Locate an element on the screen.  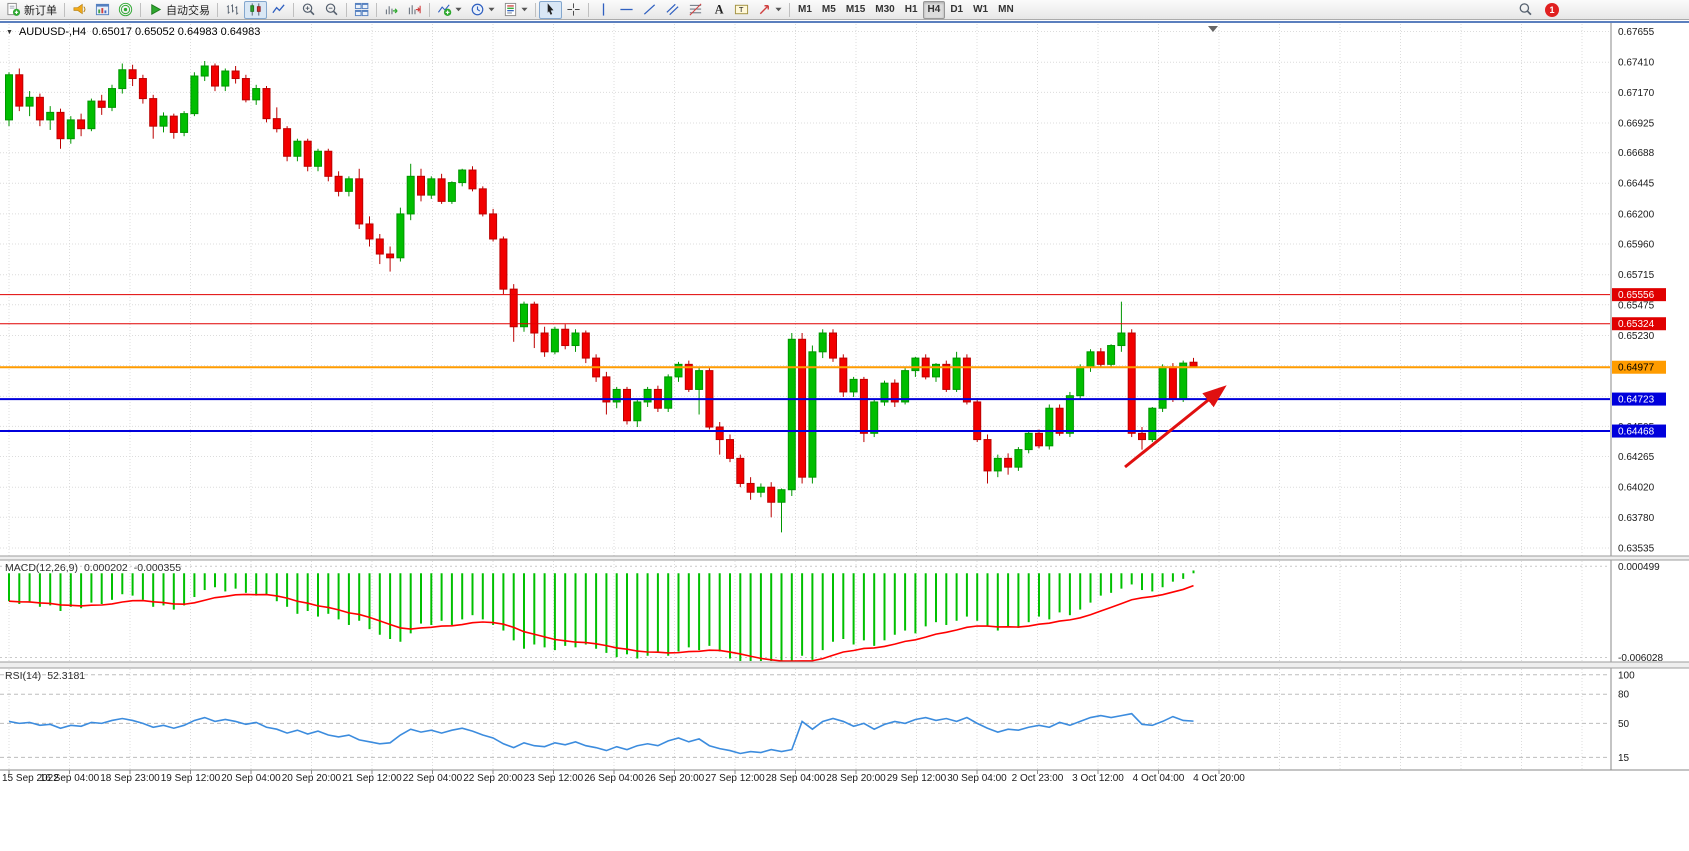
market-depth-icon is located at coordinates (125, 9).